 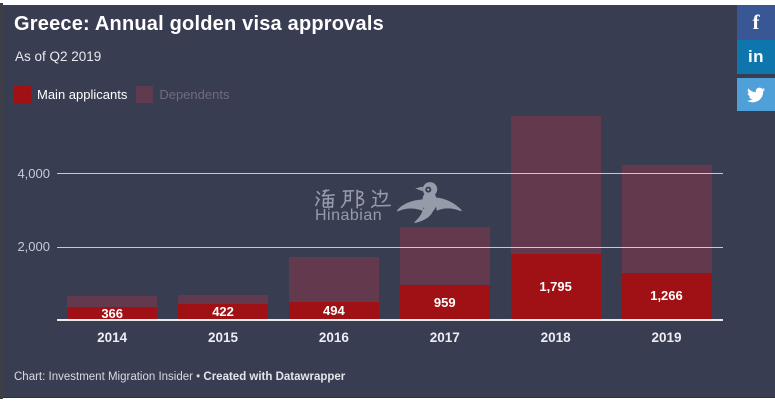 I want to click on hinabian-bird-icon, so click(x=429, y=202).